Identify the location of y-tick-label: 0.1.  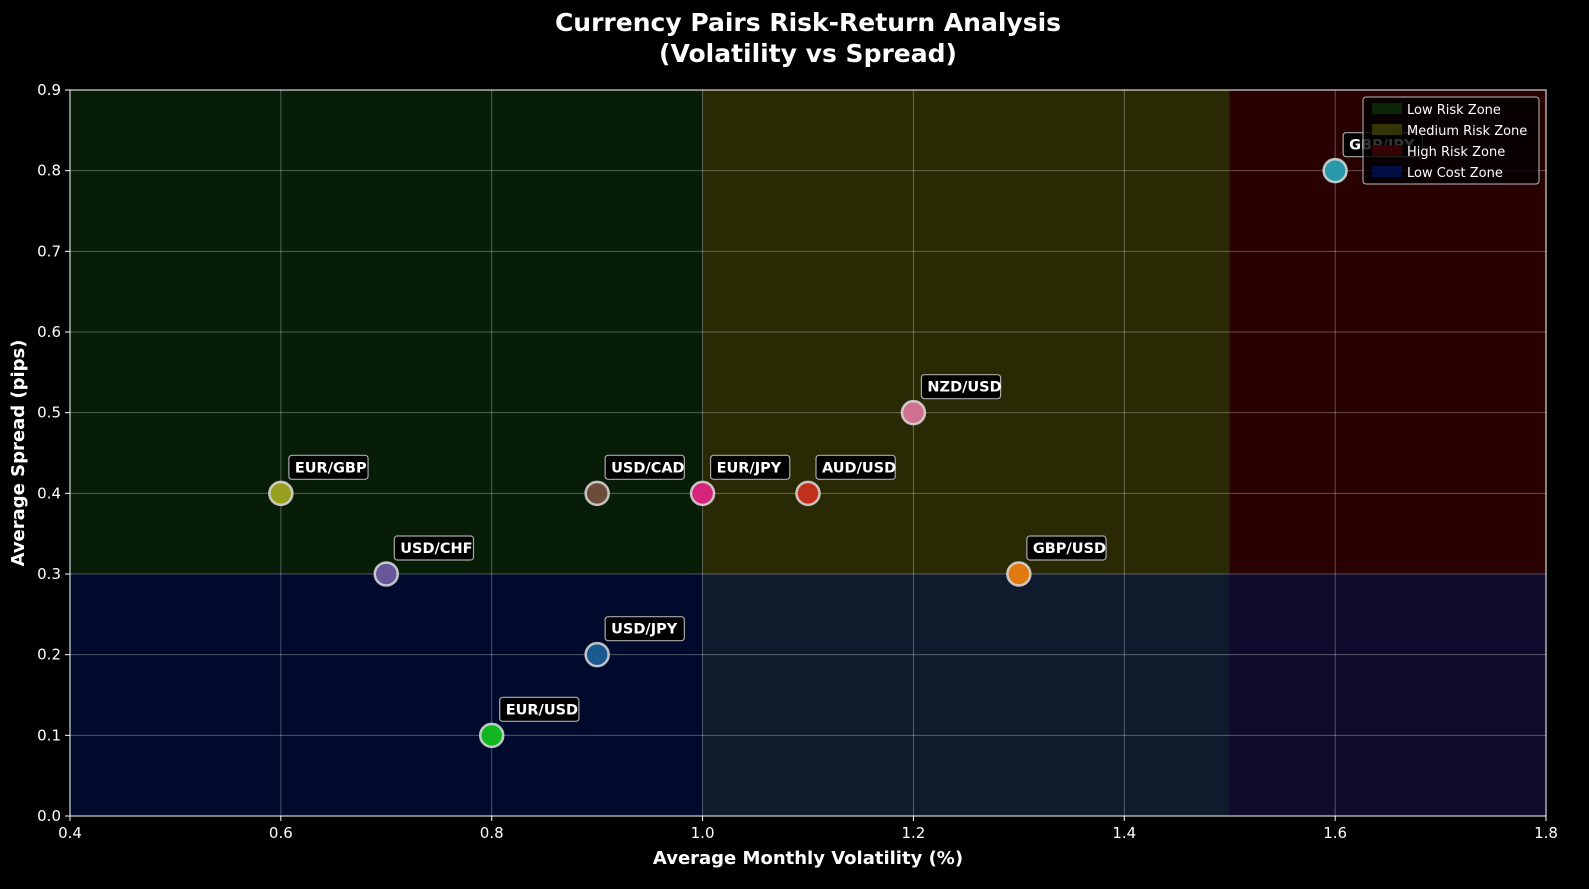
(49, 735).